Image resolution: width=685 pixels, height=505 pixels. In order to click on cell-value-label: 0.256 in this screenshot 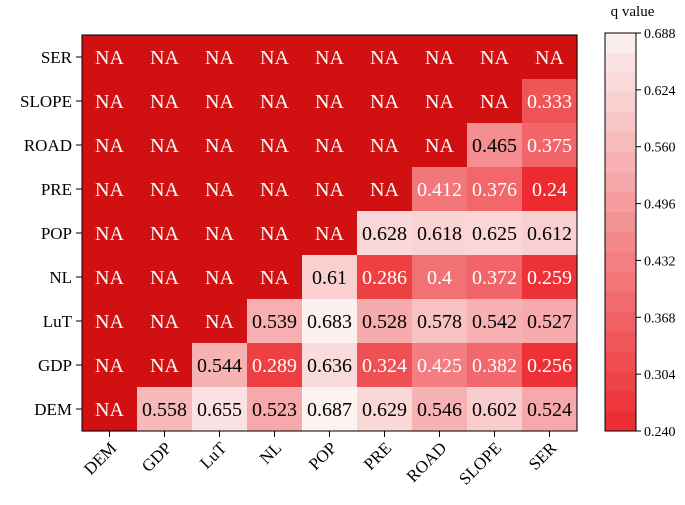, I will do `click(549, 366)`.